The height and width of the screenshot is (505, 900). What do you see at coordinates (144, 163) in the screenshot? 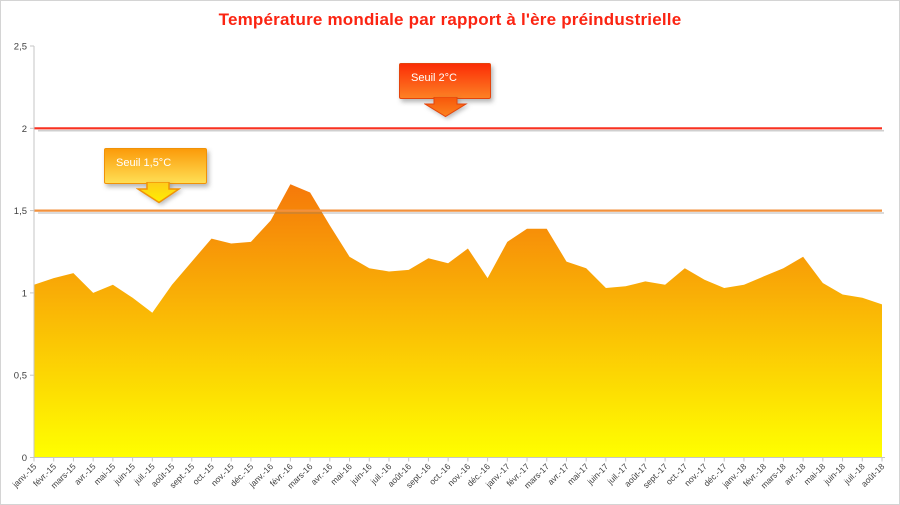
I see `callout-seuil-1-5c-label: Seuil 1,5°C` at bounding box center [144, 163].